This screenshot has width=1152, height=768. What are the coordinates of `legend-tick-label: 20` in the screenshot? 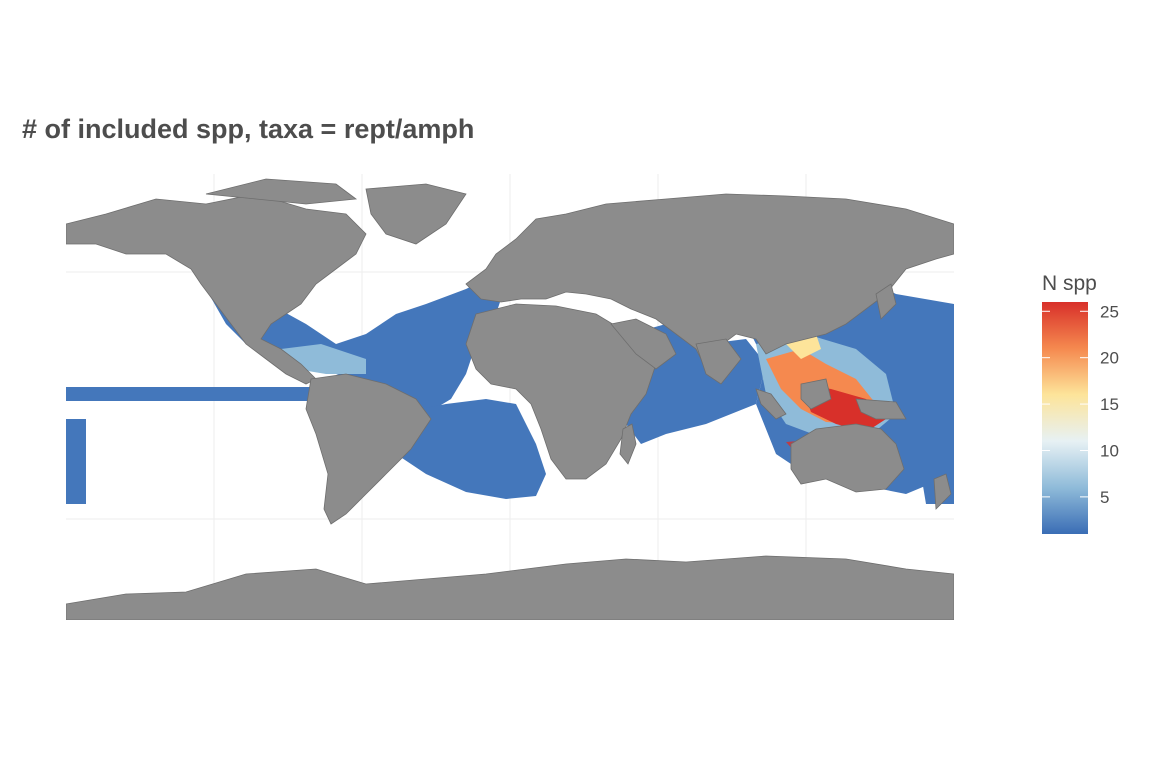 It's located at (1109, 358).